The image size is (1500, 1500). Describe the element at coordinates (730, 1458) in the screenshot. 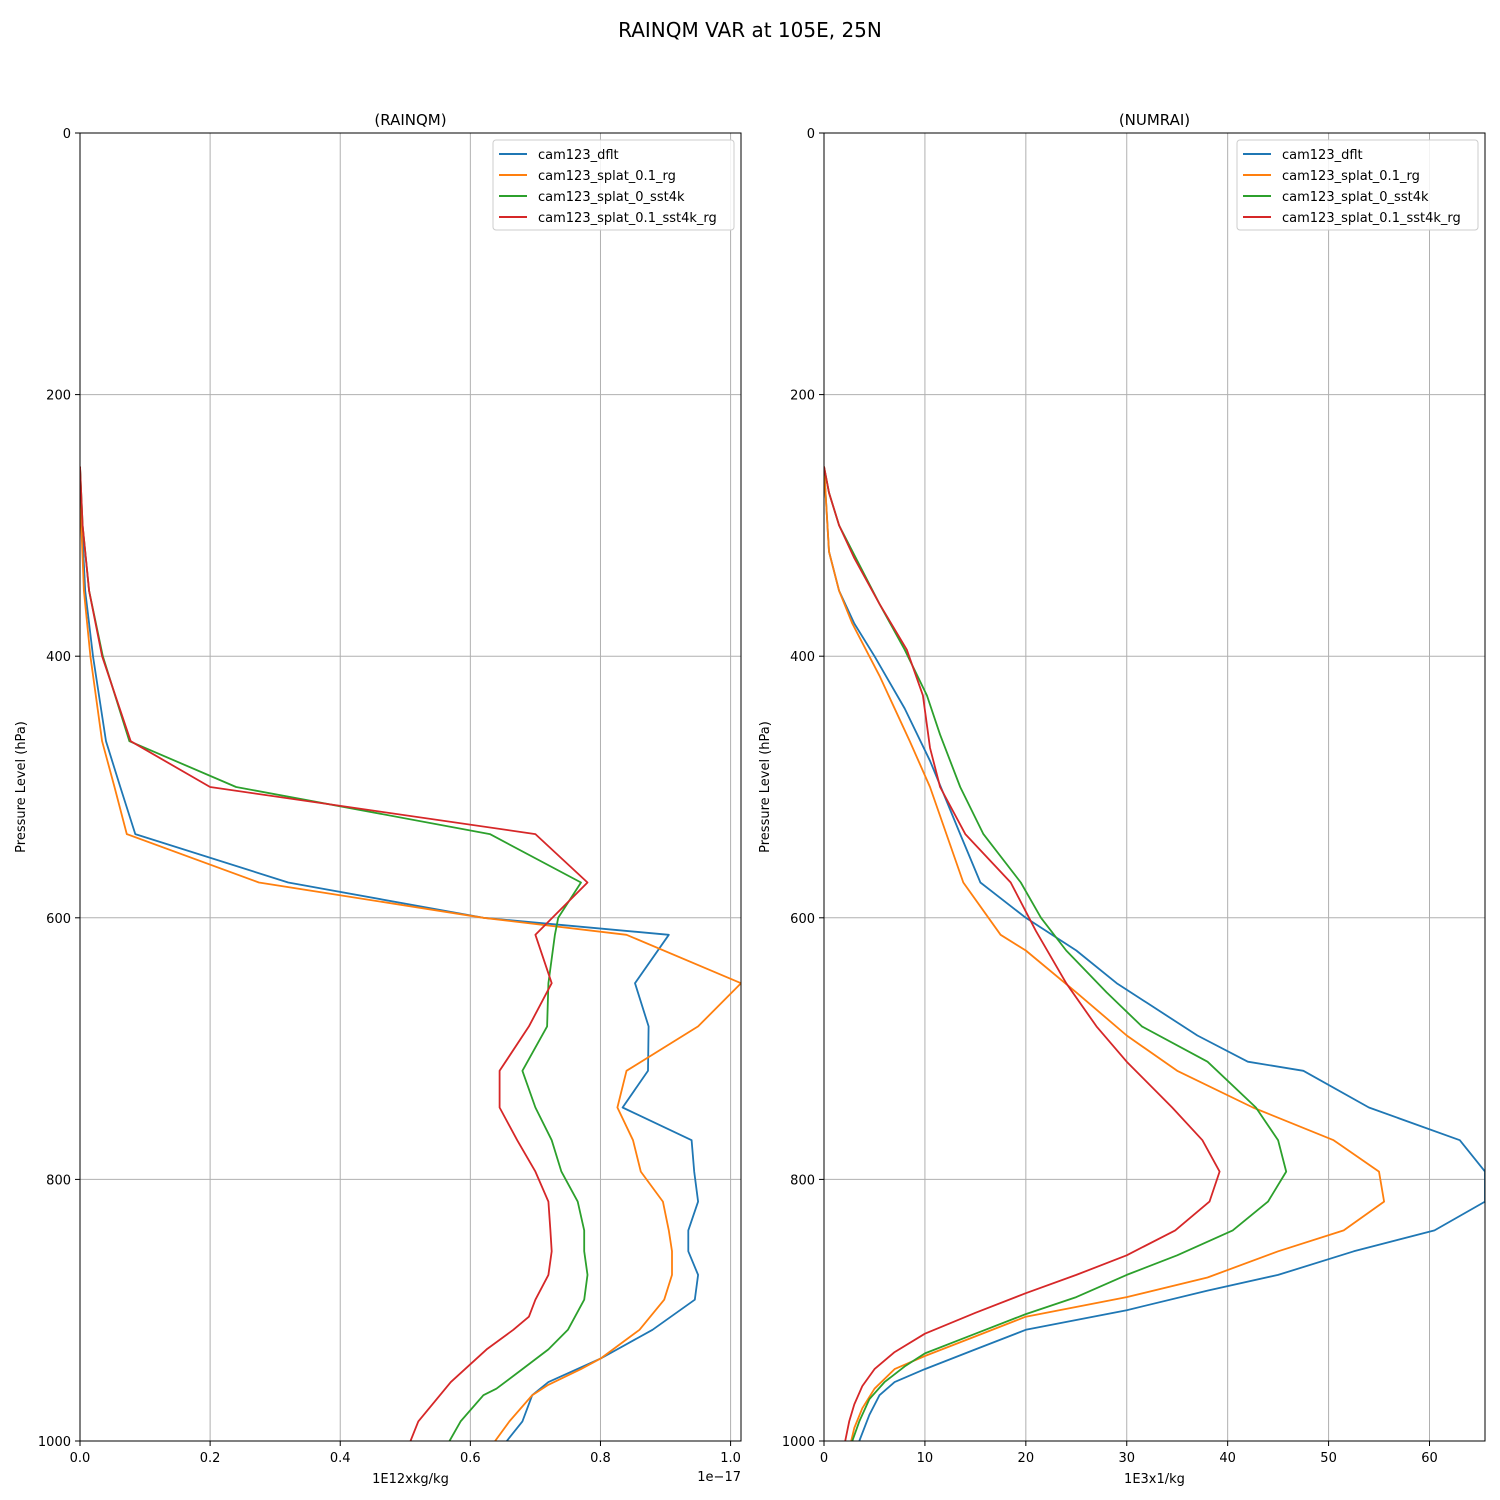

I see `x-tick-label: 1.0` at that location.